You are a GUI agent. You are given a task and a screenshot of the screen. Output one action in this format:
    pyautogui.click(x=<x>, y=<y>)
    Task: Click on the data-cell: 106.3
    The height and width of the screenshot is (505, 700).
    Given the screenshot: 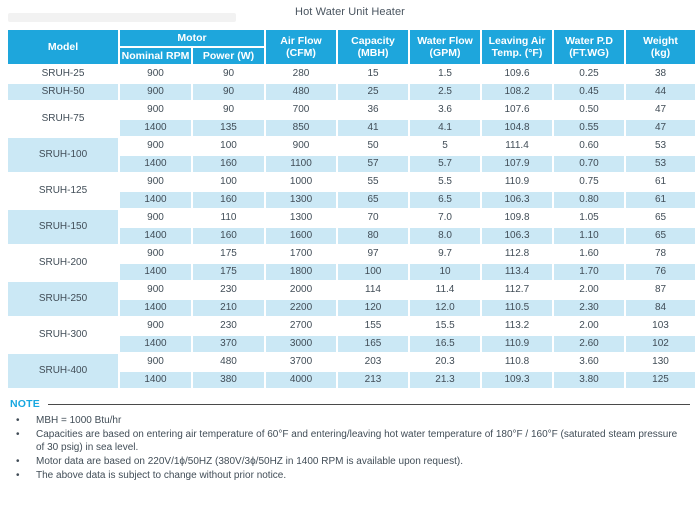 What is the action you would take?
    pyautogui.click(x=517, y=236)
    